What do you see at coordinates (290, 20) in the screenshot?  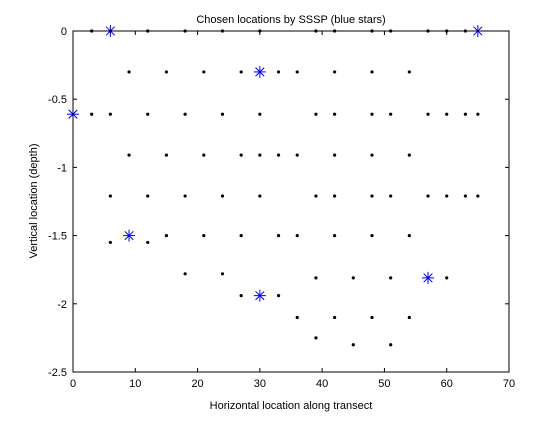 I see `chart-title: Chosen locations by SSSP (blue stars)` at bounding box center [290, 20].